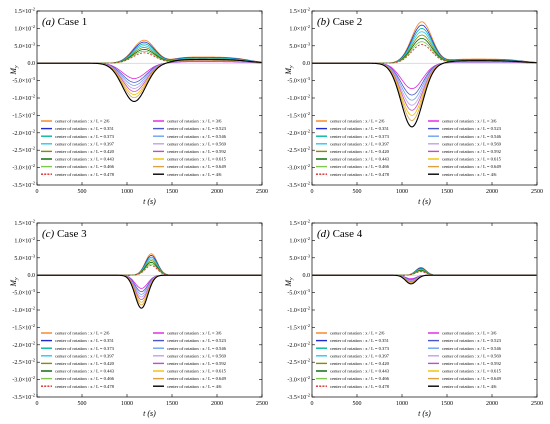 The image size is (550, 424). What do you see at coordinates (85, 159) in the screenshot?
I see `legend-label: center of rotation : x / L = 0.443` at bounding box center [85, 159].